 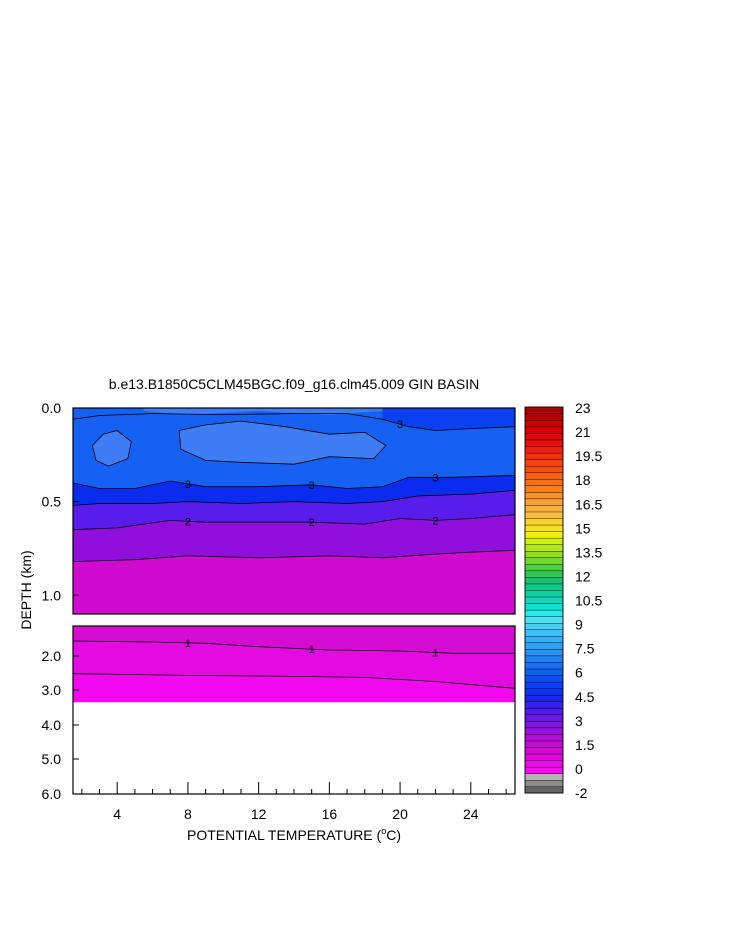 I want to click on y-axis-label: DEPTH (km), so click(x=26, y=589).